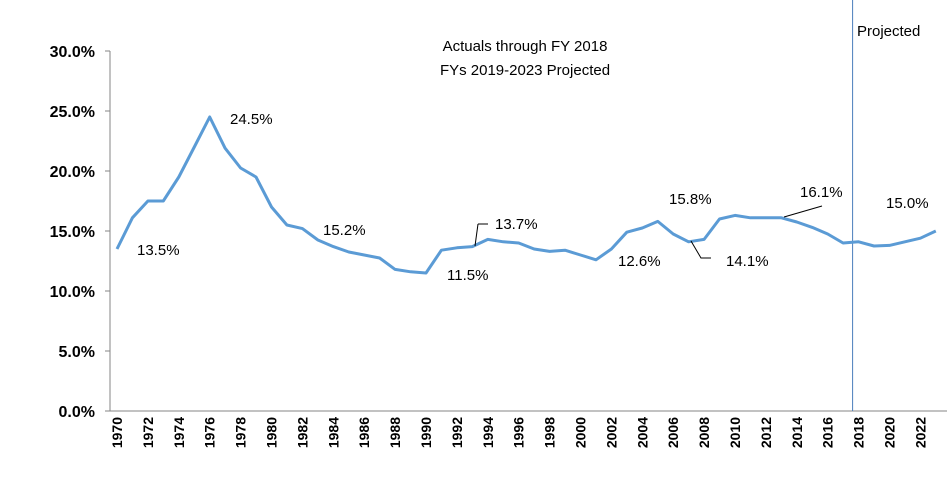 The width and height of the screenshot is (947, 501). Describe the element at coordinates (148, 432) in the screenshot. I see `x-tick-label: 1972` at that location.